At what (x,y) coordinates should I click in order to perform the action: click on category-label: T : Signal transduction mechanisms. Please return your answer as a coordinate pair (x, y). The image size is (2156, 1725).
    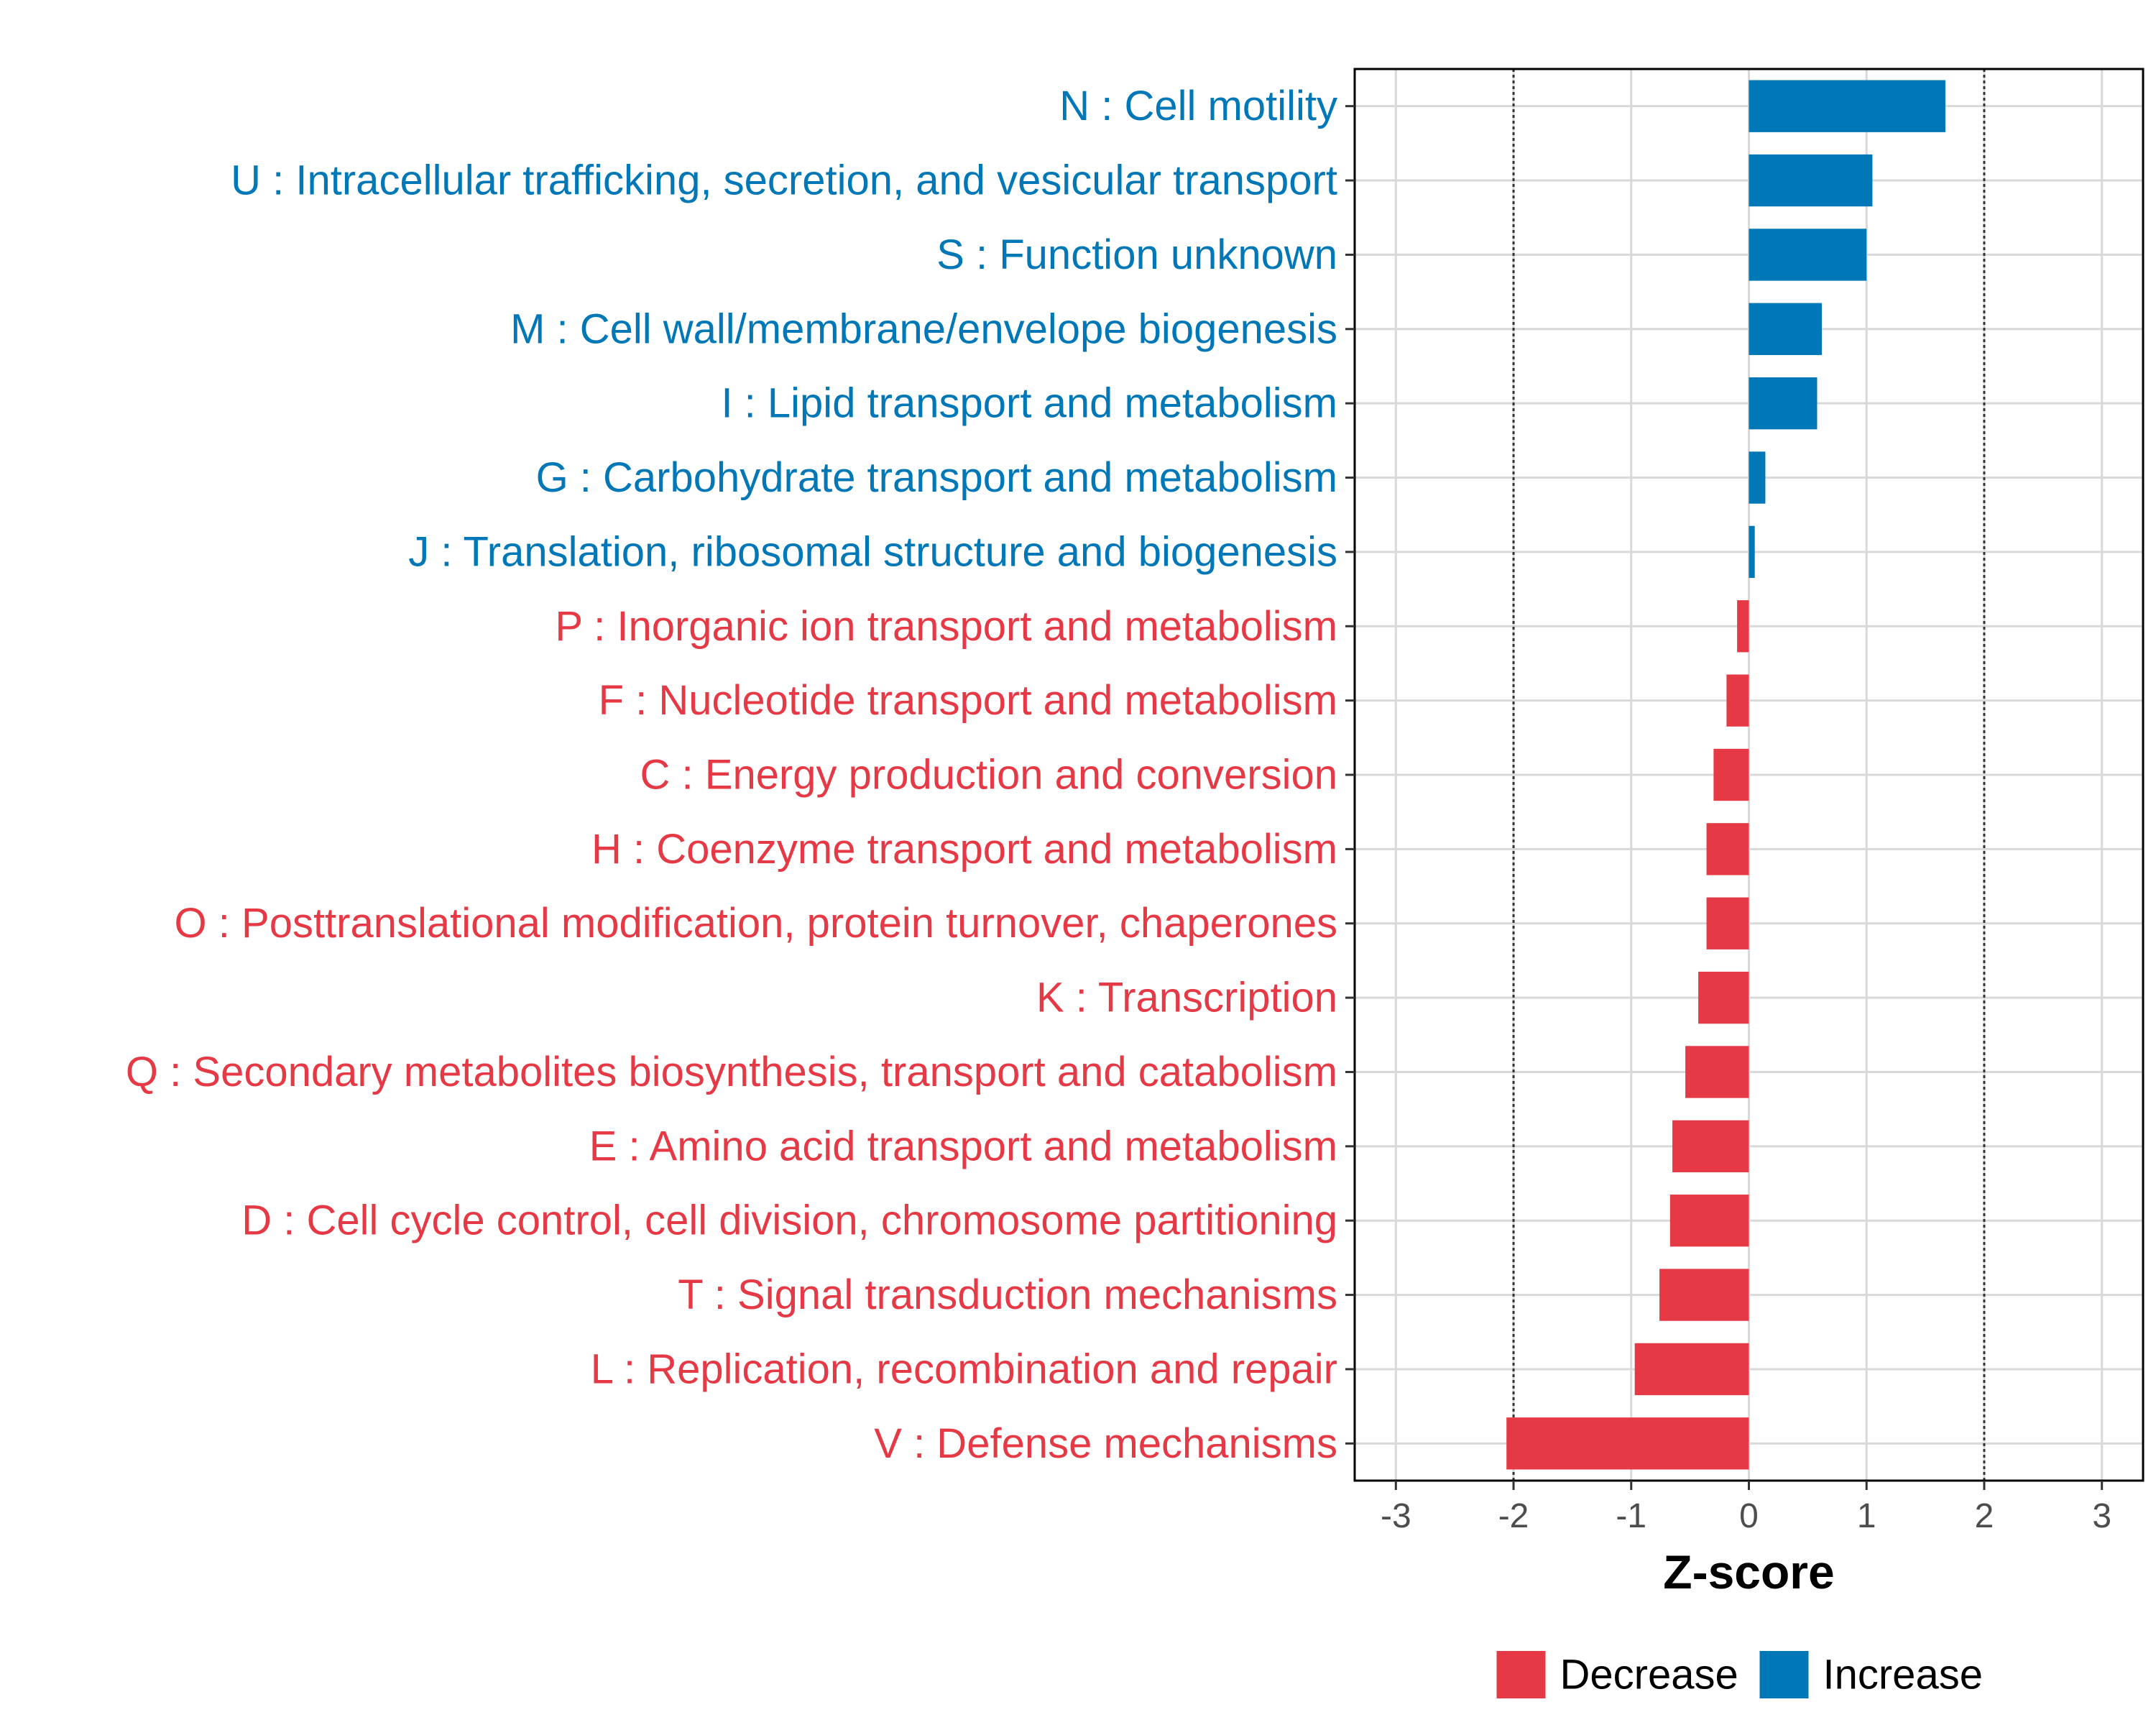
    Looking at the image, I should click on (1007, 1294).